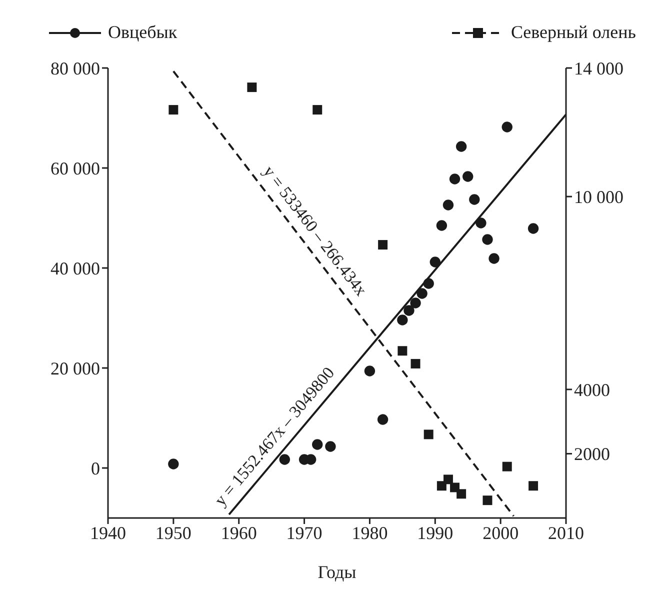  What do you see at coordinates (592, 454) in the screenshot?
I see `y2-tick-label: 2000` at bounding box center [592, 454].